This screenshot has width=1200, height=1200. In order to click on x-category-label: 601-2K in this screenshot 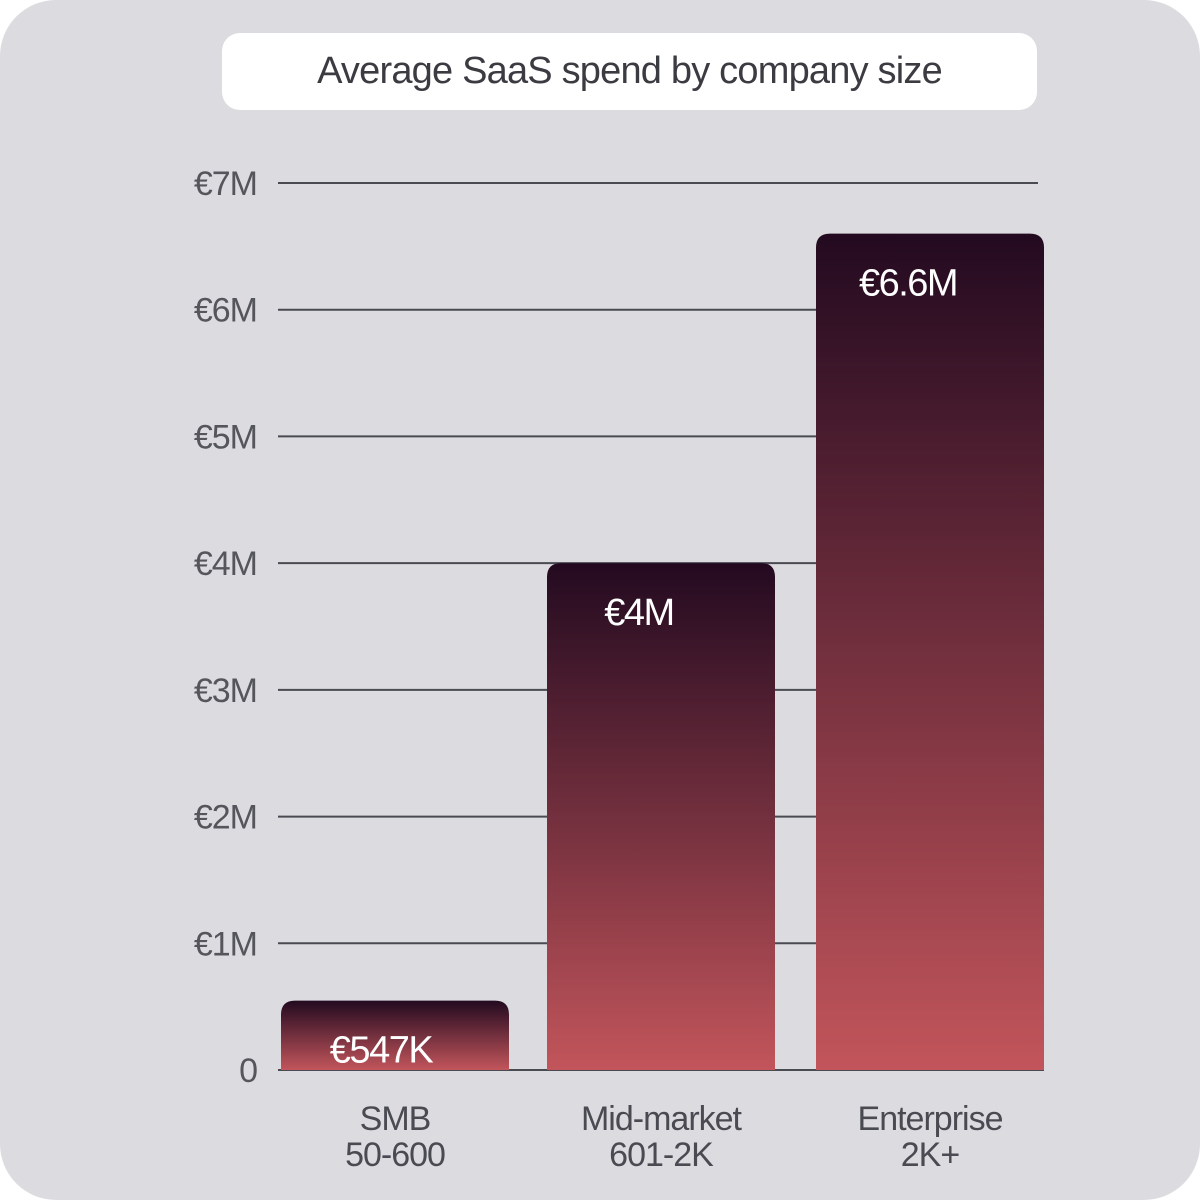, I will do `click(661, 1155)`.